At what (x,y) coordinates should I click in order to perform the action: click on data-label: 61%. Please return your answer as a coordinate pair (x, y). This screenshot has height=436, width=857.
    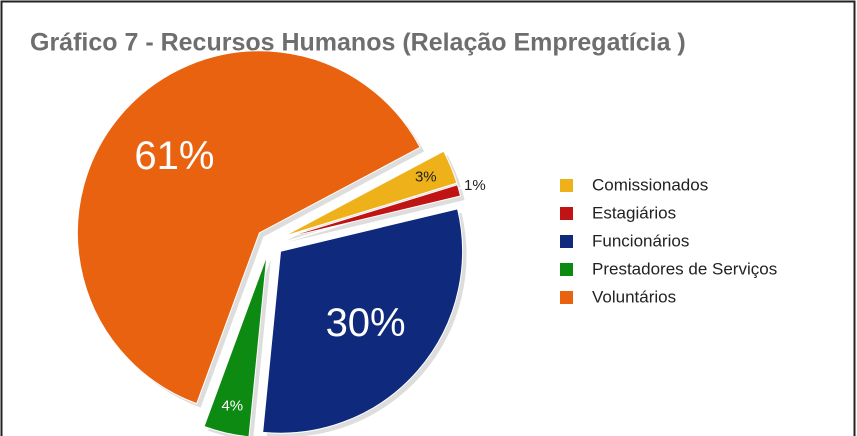
    Looking at the image, I should click on (174, 156).